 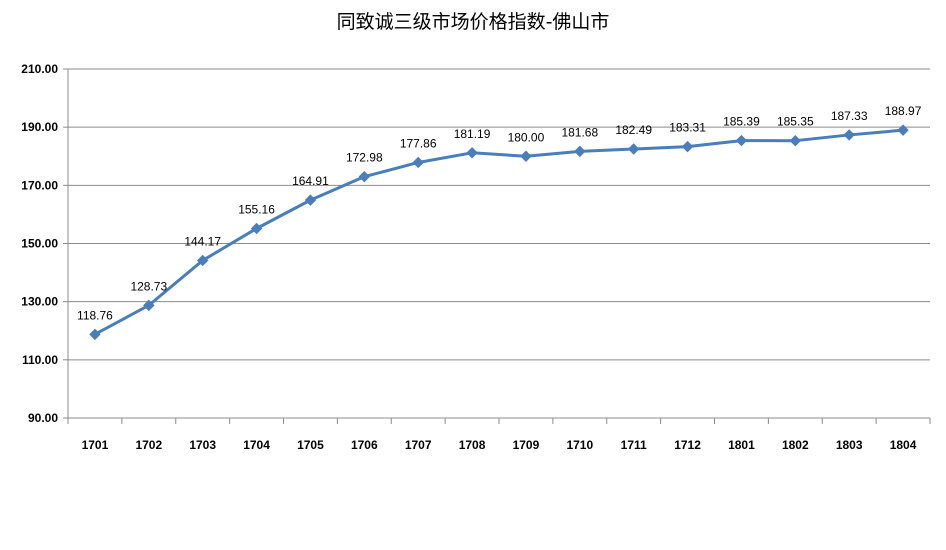 What do you see at coordinates (39, 127) in the screenshot?
I see `y-tick-label: 190.00` at bounding box center [39, 127].